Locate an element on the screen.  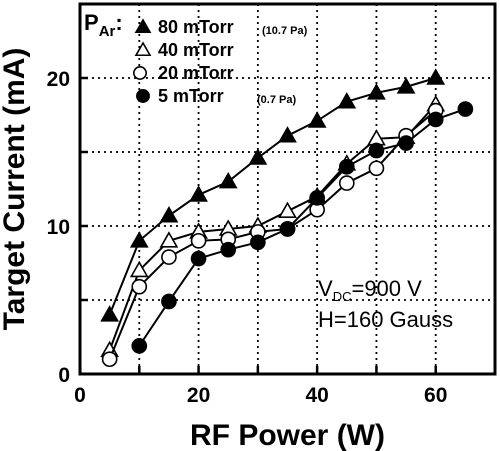
vdc-subscript: DC is located at coordinates (342, 296).